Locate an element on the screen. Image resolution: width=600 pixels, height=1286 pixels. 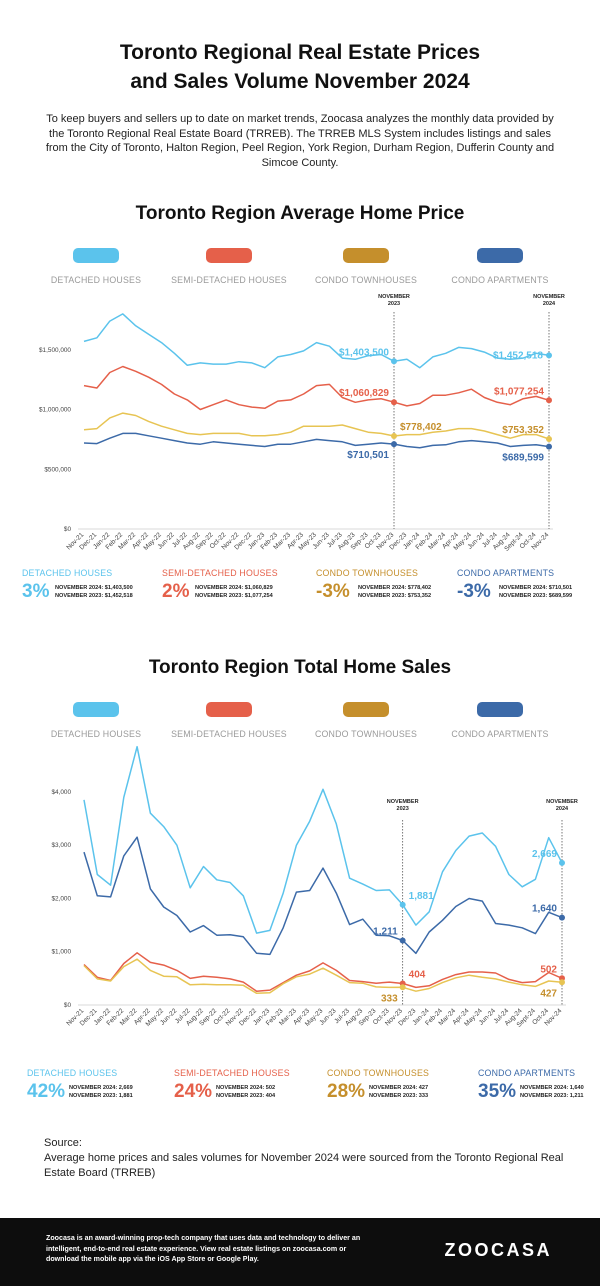
change-percent: 3% is located at coordinates (36, 591).